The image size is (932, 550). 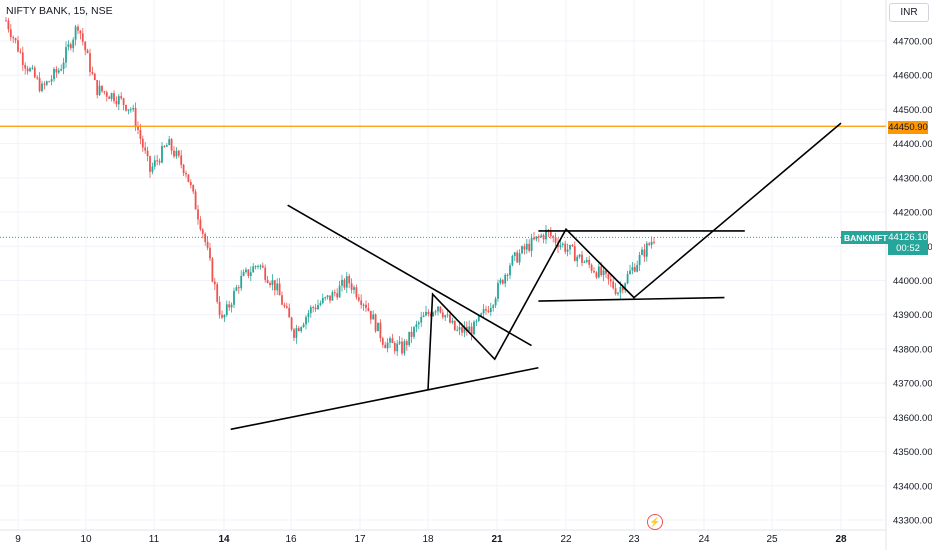 I want to click on time-tick-label: 14, so click(x=224, y=539).